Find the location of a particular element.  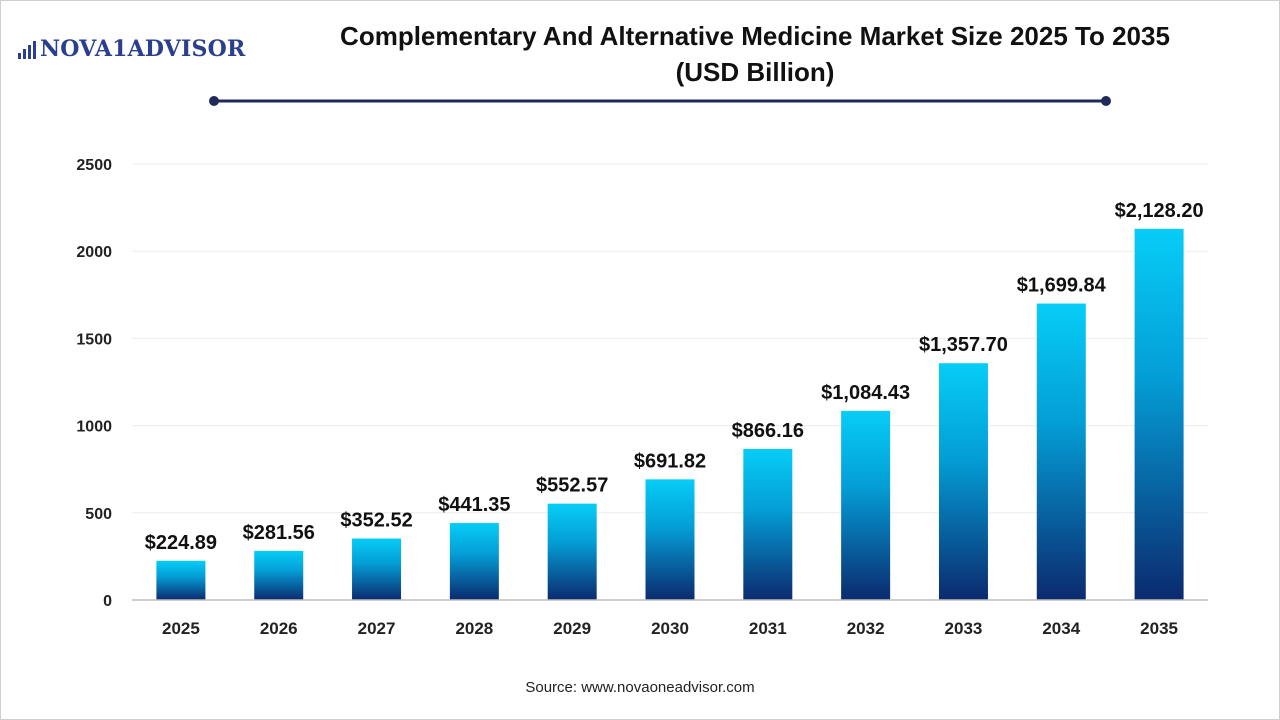

source-note: Source: www.novaoneadvisor.com is located at coordinates (640, 687).